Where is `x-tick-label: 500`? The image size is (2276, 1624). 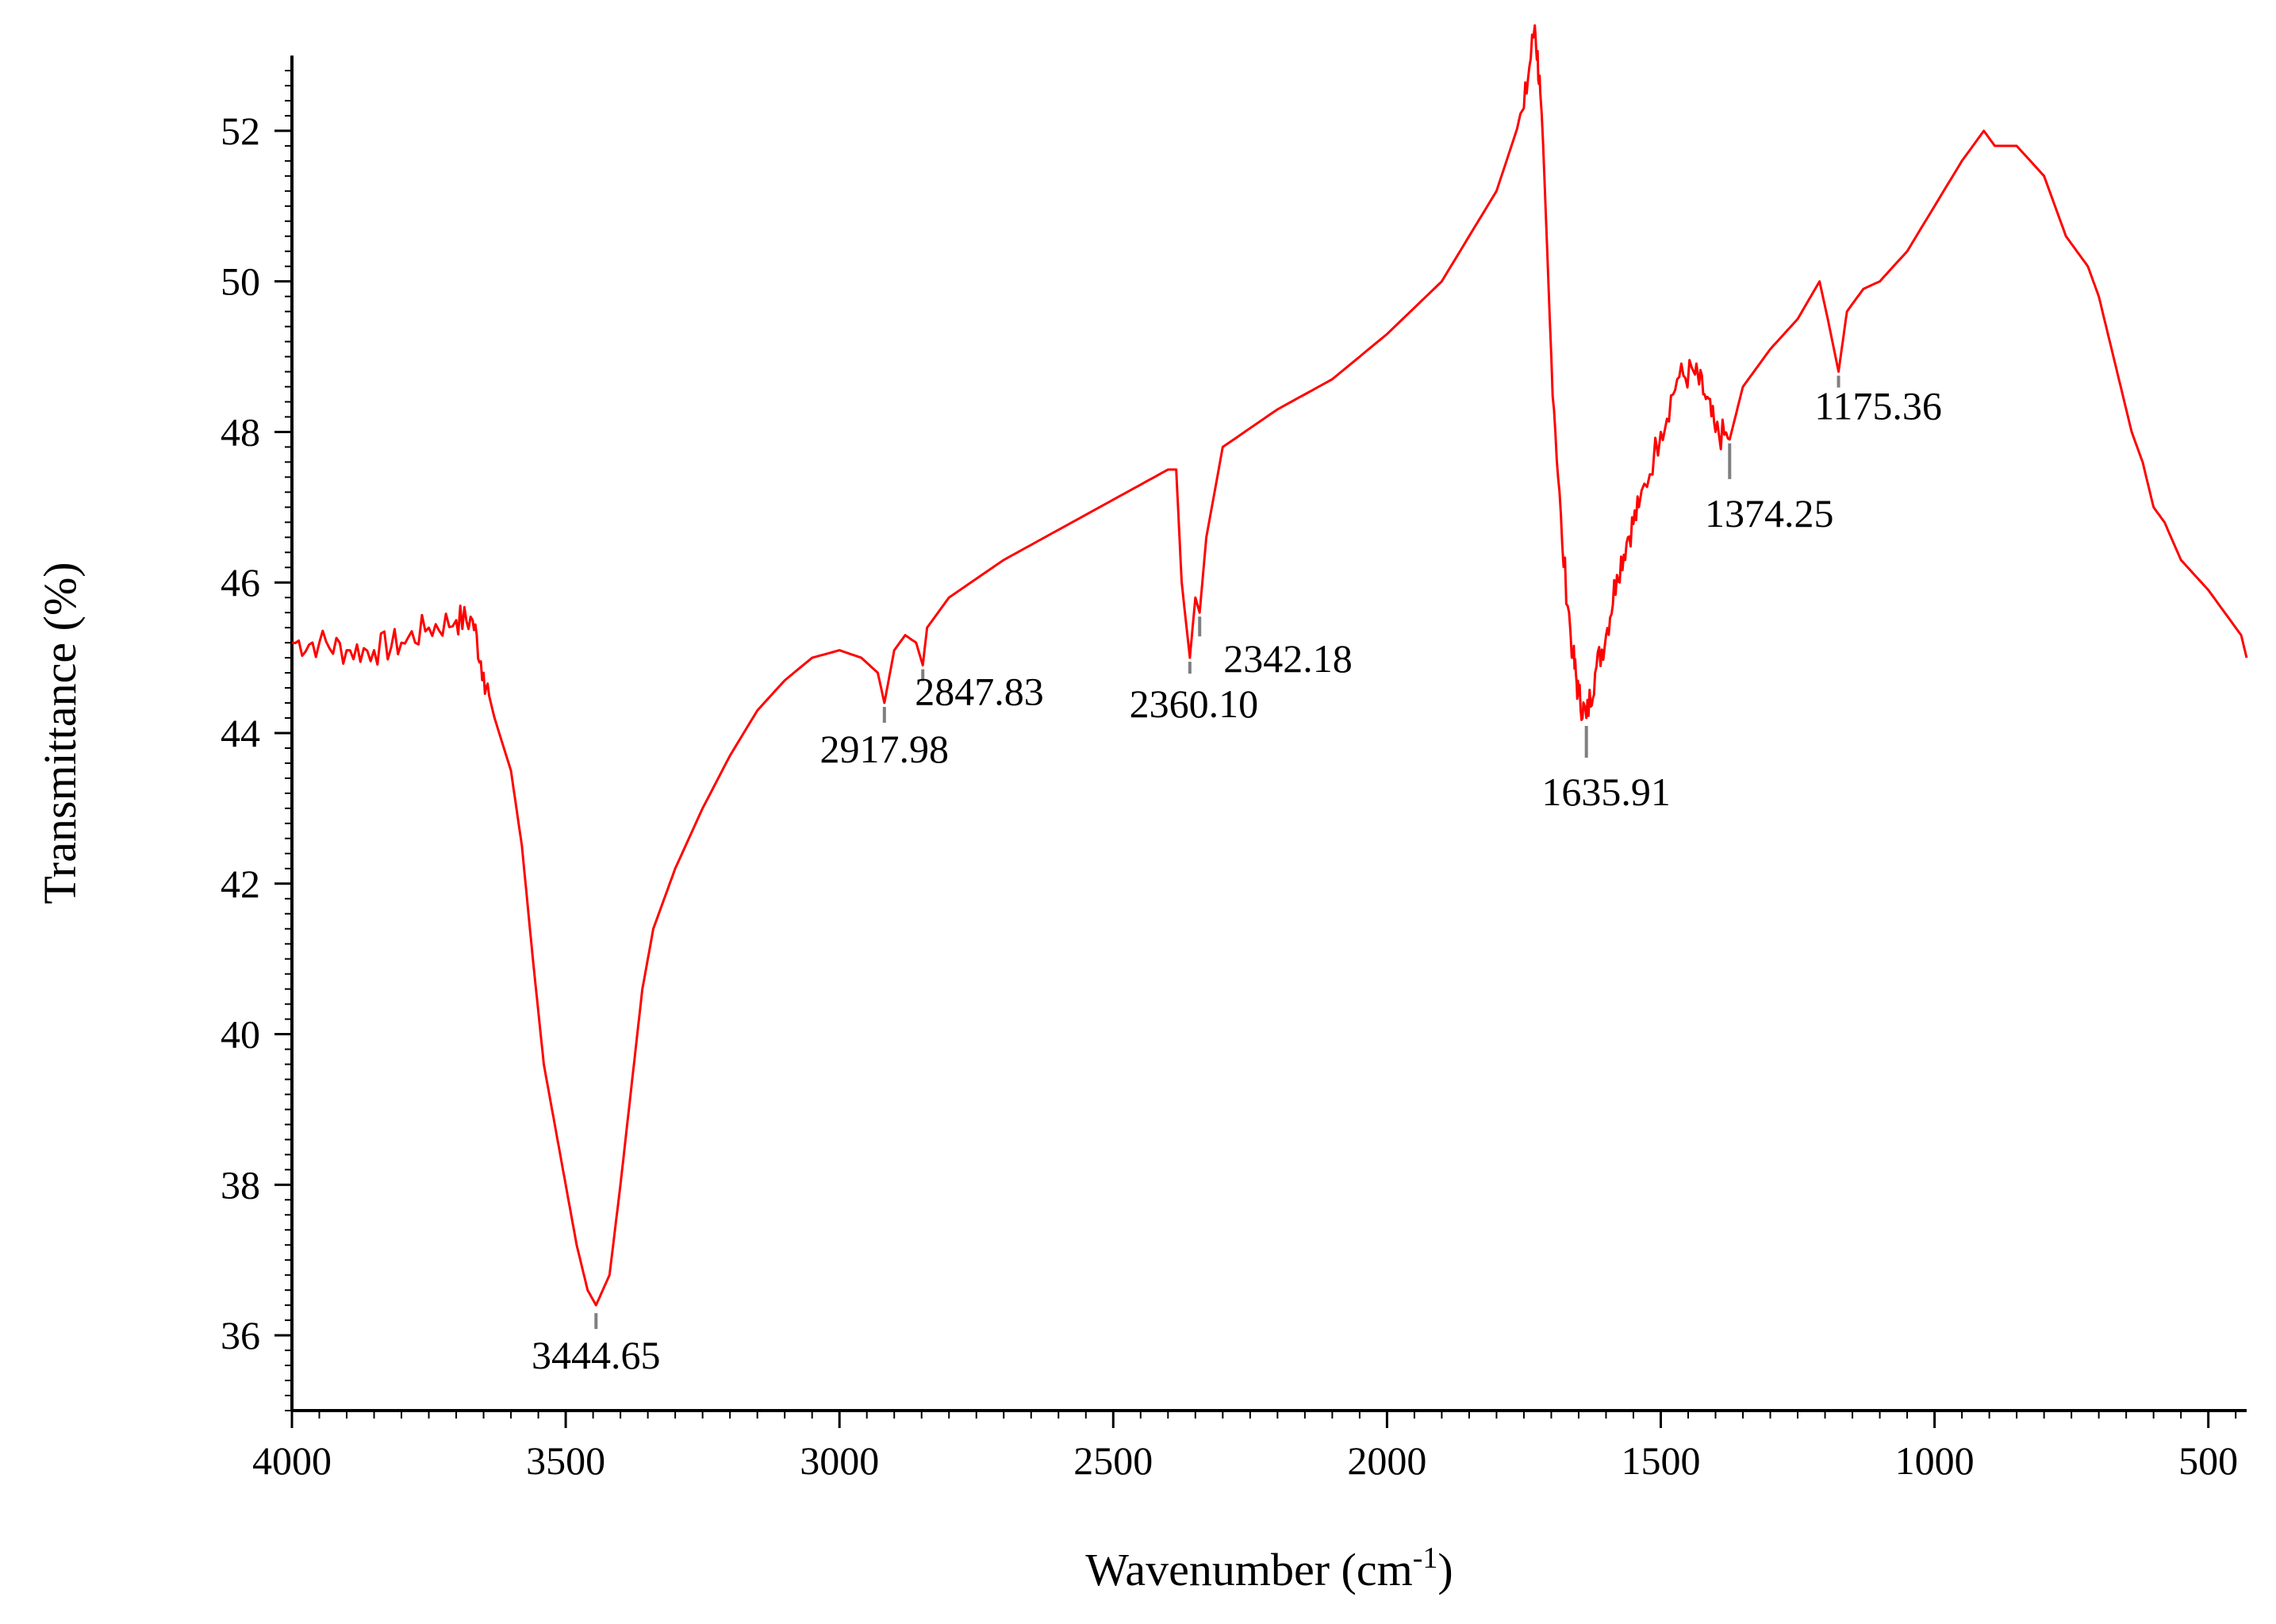
x-tick-label: 500 is located at coordinates (2208, 1460).